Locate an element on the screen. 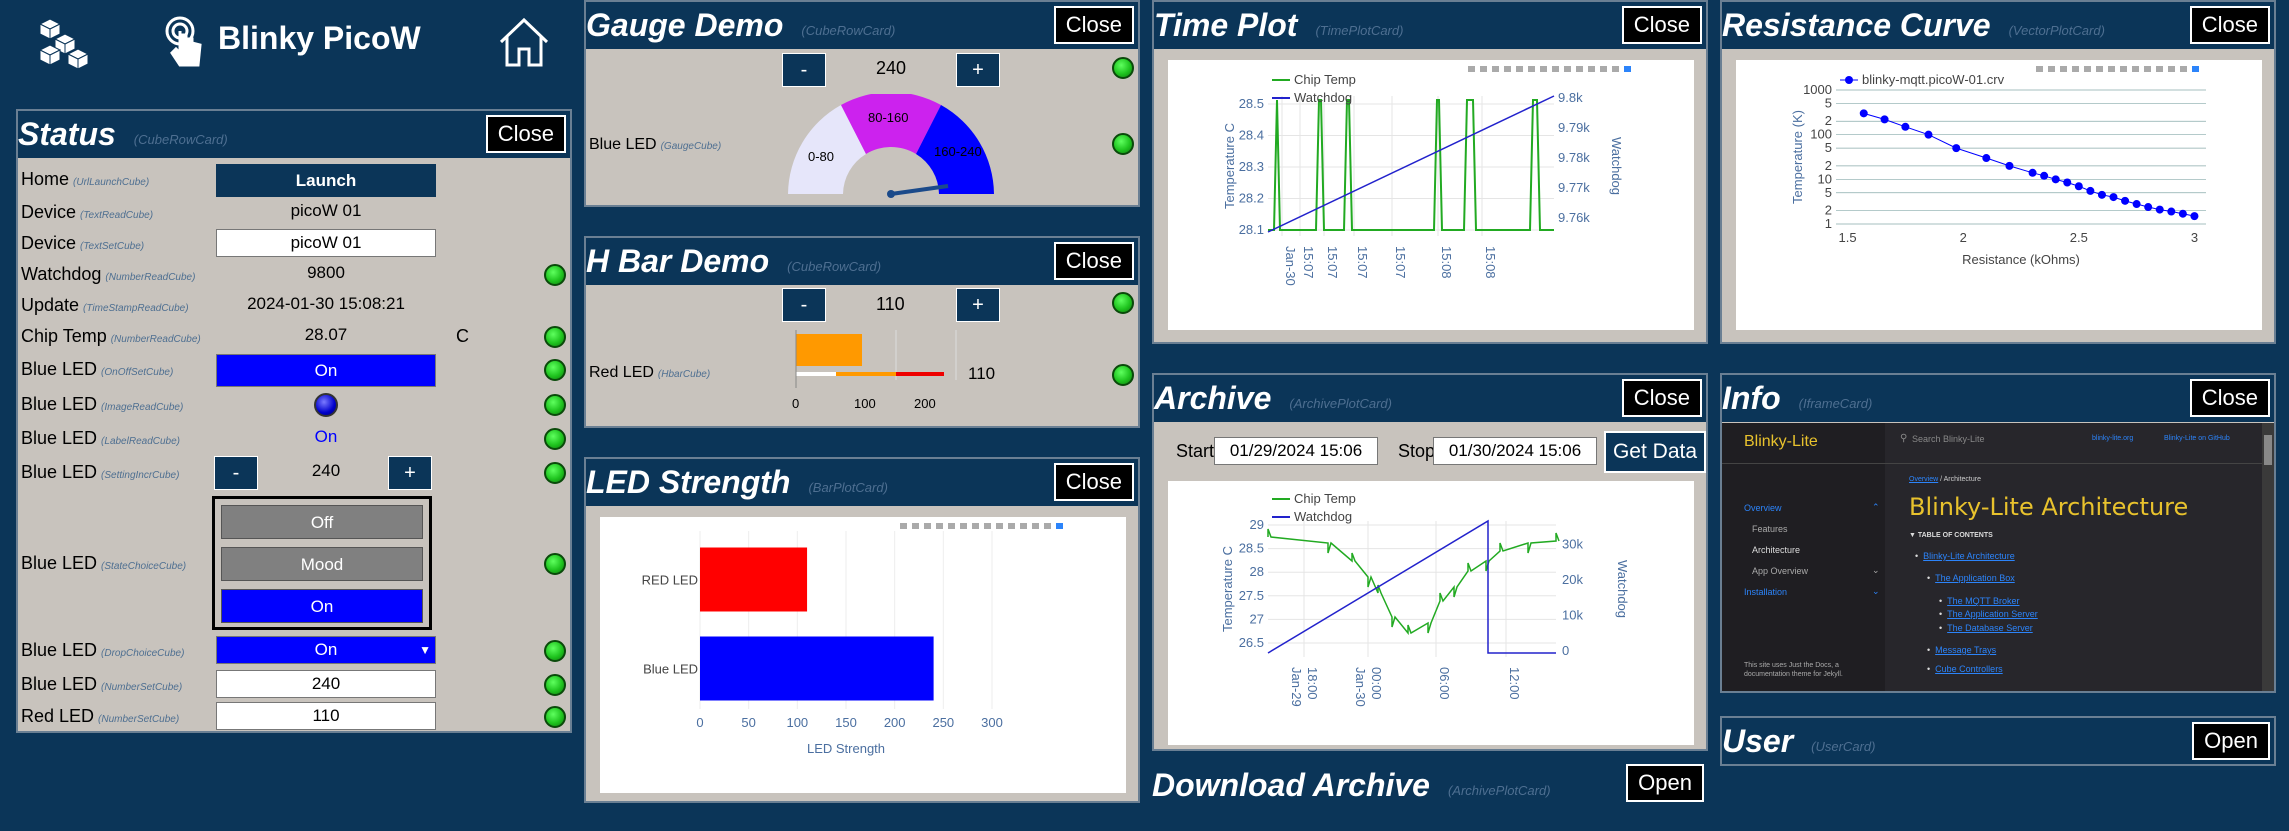  toc-item: • The Application Box is located at coordinates (1971, 578).